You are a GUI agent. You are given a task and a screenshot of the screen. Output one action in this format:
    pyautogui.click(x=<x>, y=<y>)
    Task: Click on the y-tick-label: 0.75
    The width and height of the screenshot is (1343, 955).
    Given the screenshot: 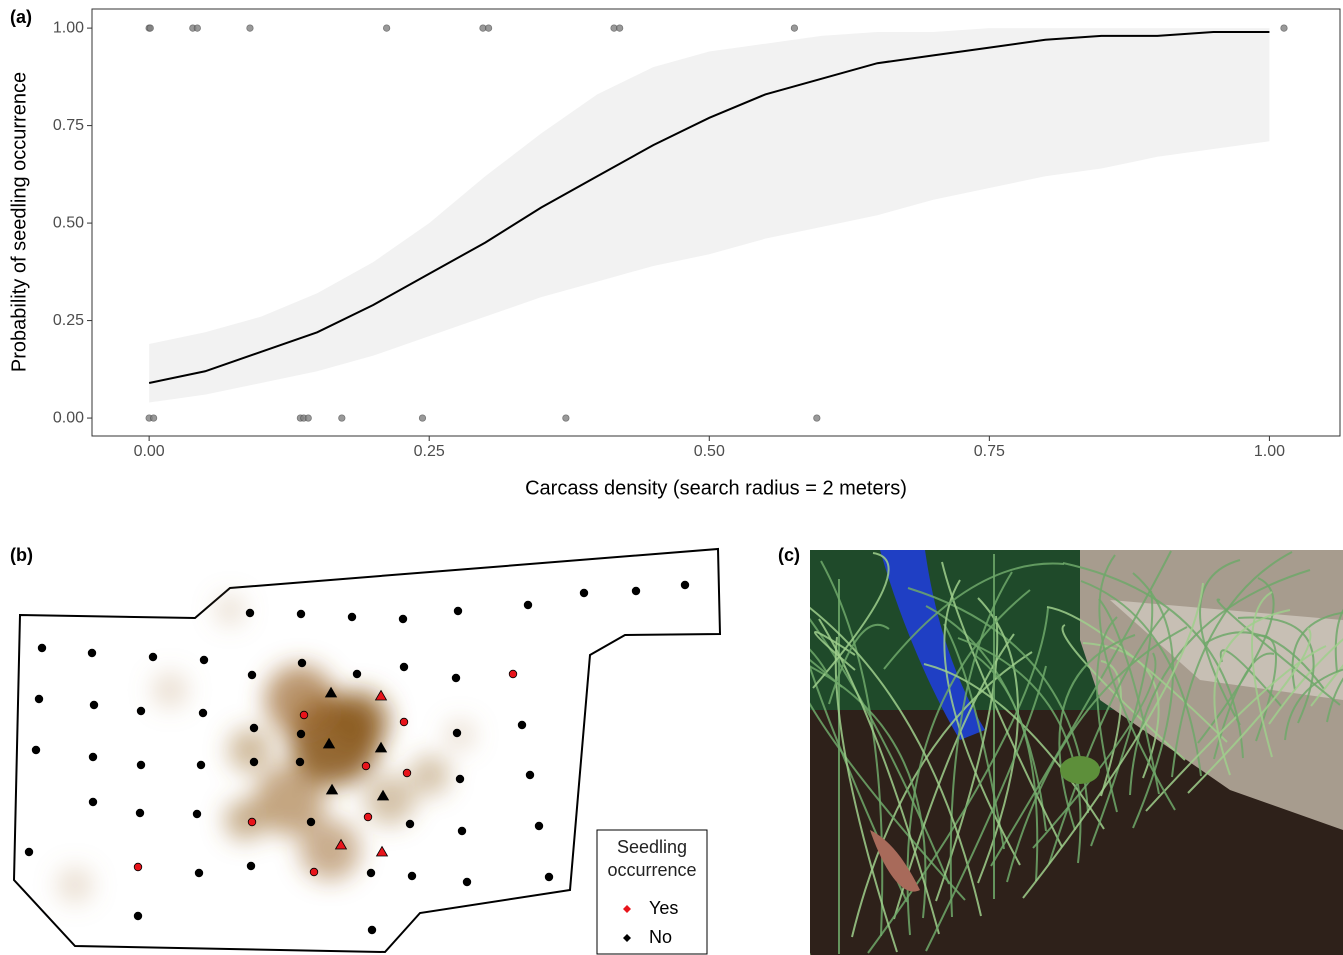 What is the action you would take?
    pyautogui.click(x=68, y=125)
    